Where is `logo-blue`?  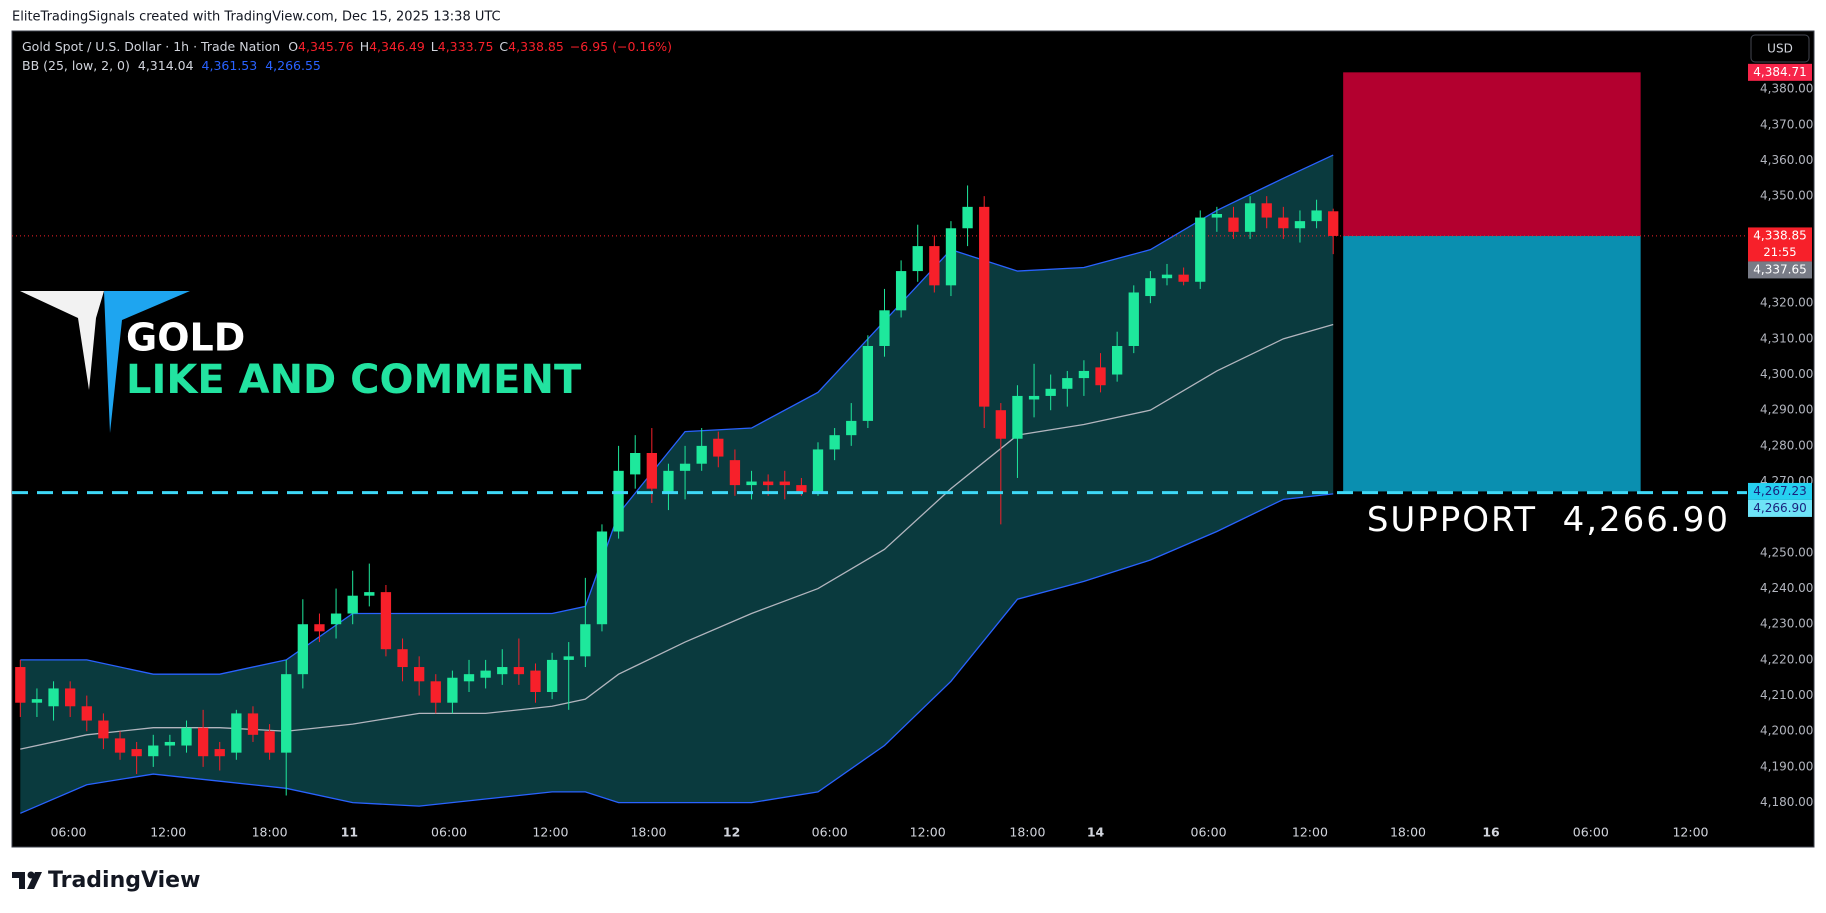
logo-blue is located at coordinates (147, 362).